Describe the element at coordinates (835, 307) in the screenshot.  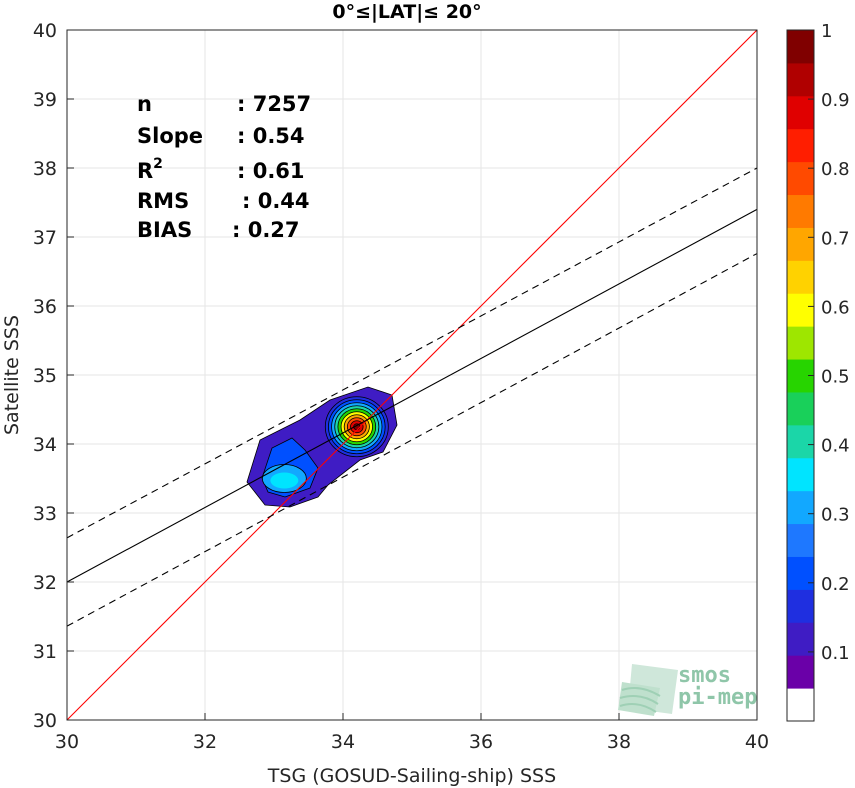
I see `colorbar-tick-label-5: 0.6` at that location.